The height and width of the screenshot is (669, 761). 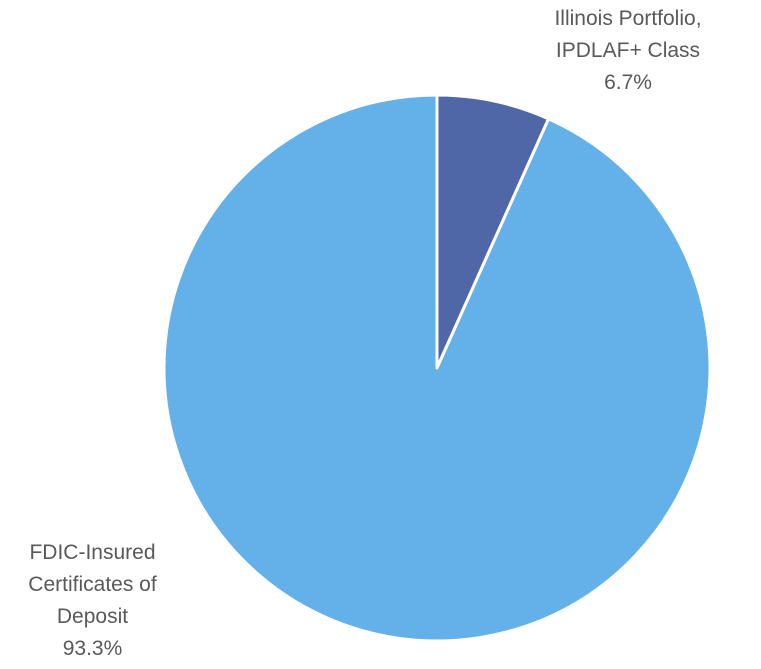 I want to click on category-label: Illinois Portfolio, IPDLAF+ Class, so click(x=628, y=34).